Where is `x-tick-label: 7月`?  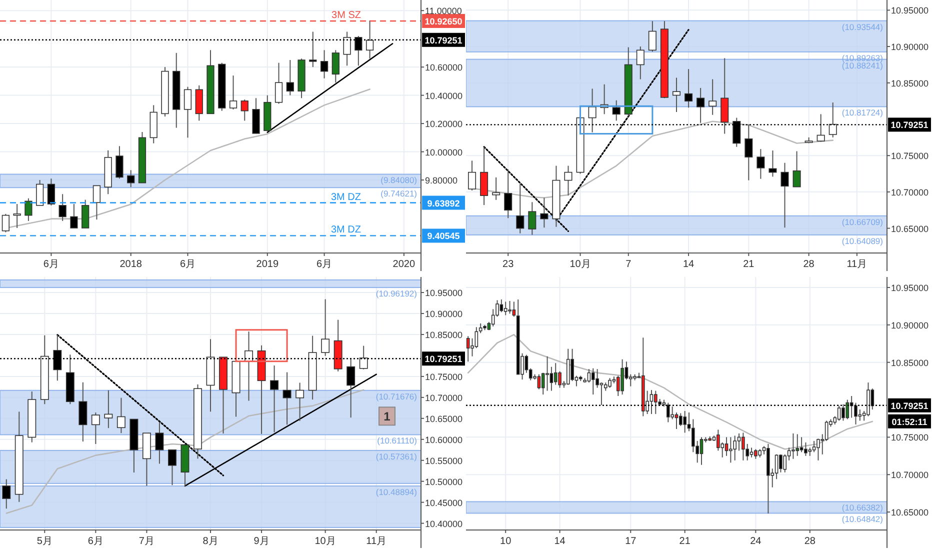 x-tick-label: 7月 is located at coordinates (146, 541).